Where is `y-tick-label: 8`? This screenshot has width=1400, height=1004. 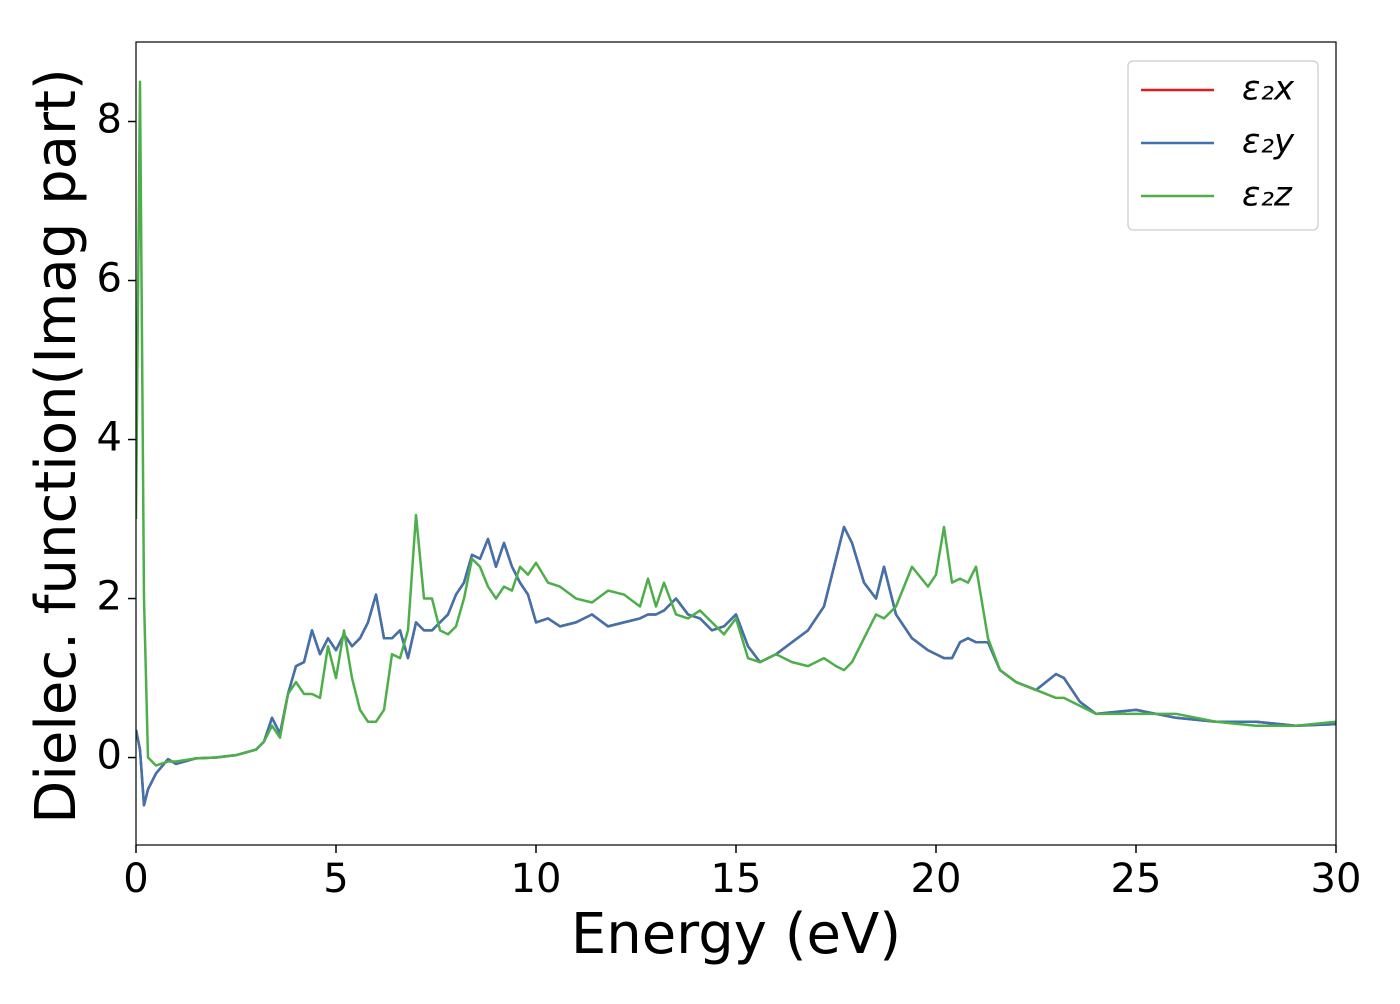 y-tick-label: 8 is located at coordinates (109, 120).